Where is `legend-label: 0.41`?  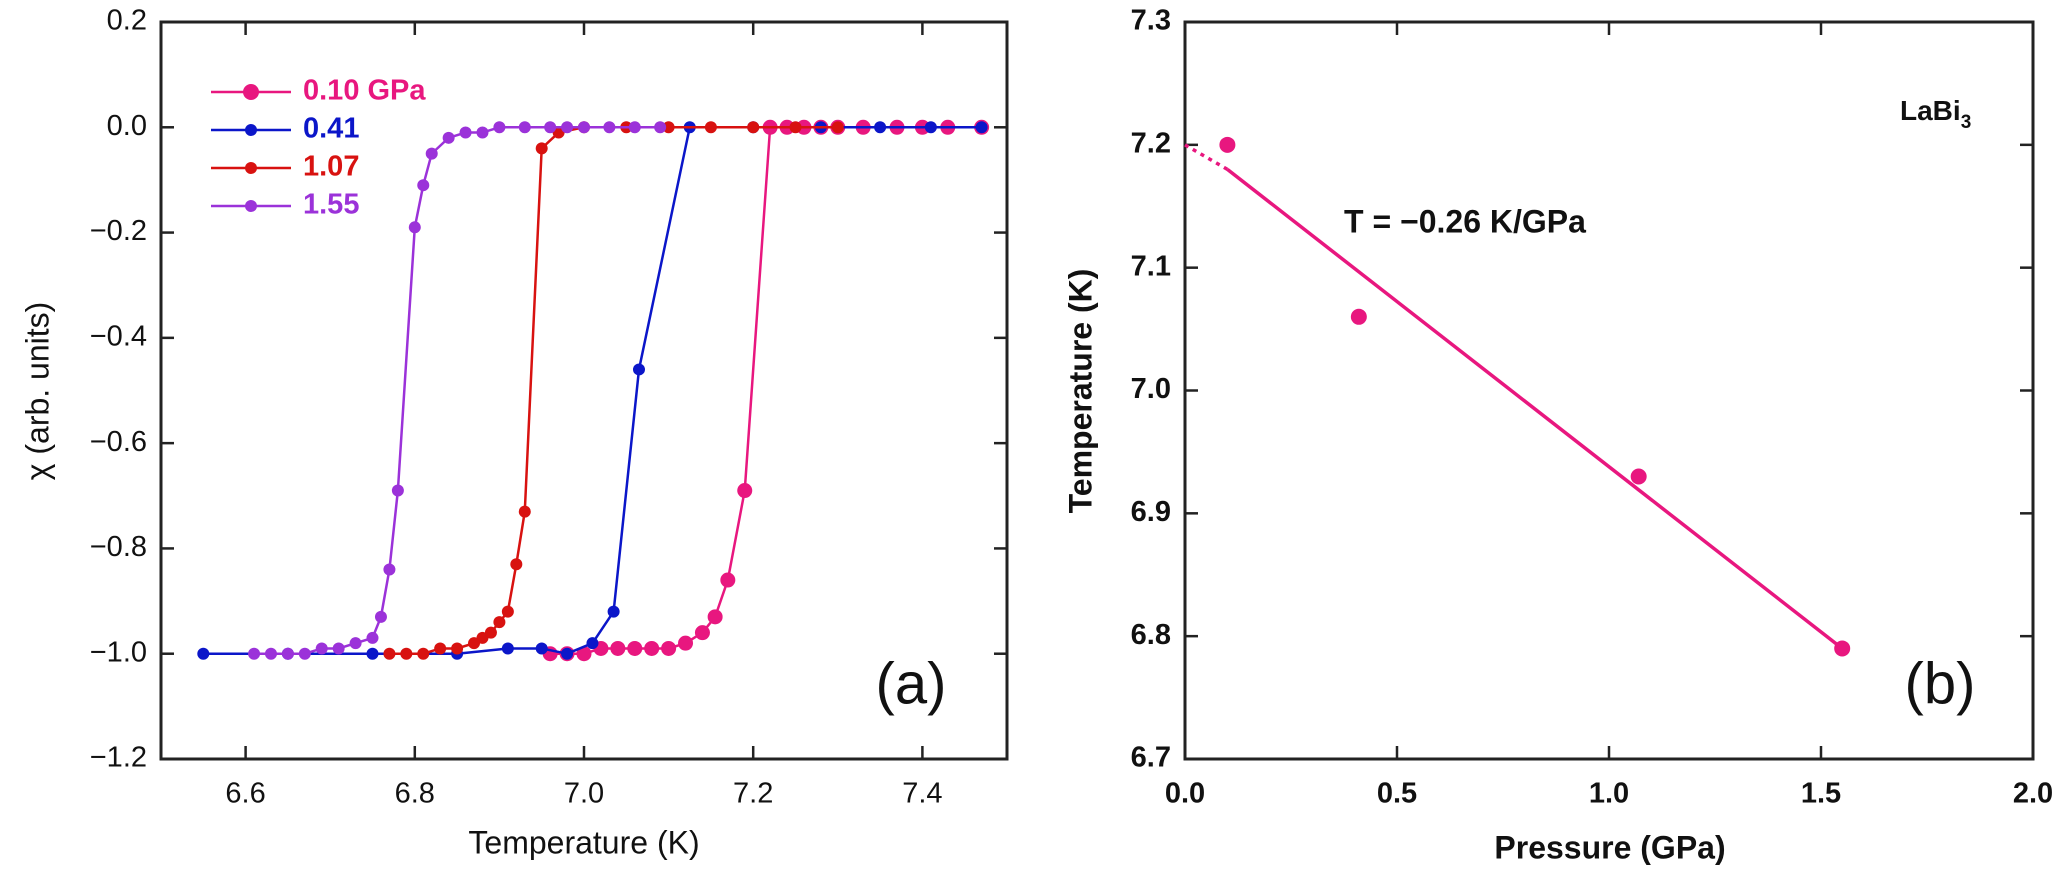
legend-label: 0.41 is located at coordinates (331, 129).